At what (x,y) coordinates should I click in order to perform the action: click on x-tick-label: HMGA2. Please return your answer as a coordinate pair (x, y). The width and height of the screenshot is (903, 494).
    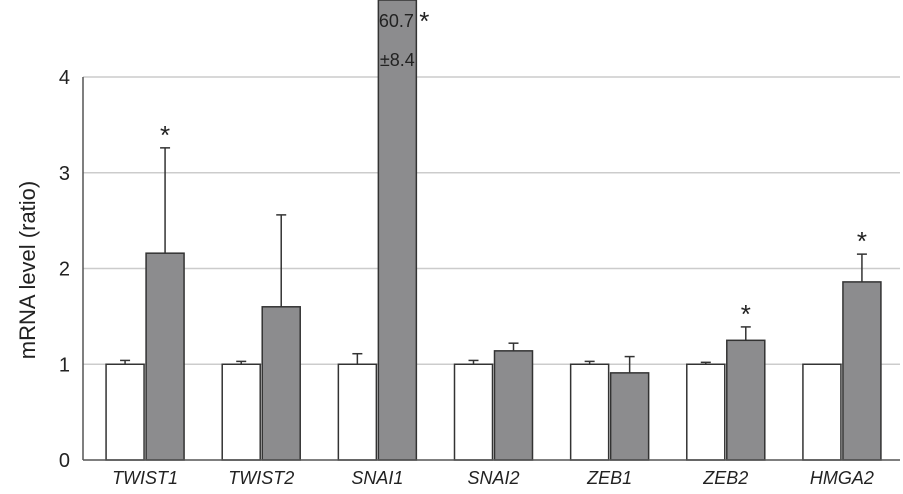
    Looking at the image, I should click on (842, 478).